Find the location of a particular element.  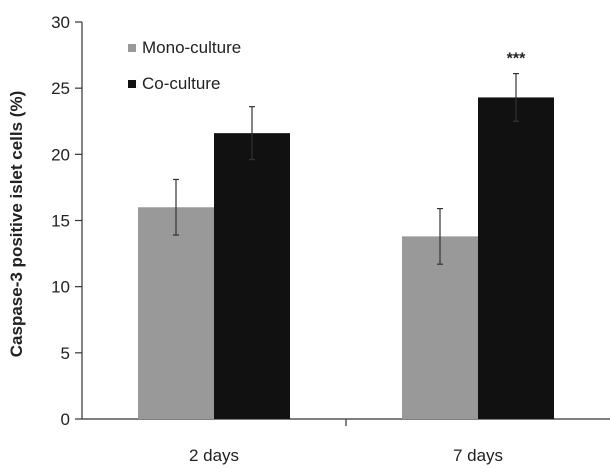

significance-label: *** is located at coordinates (516, 59).